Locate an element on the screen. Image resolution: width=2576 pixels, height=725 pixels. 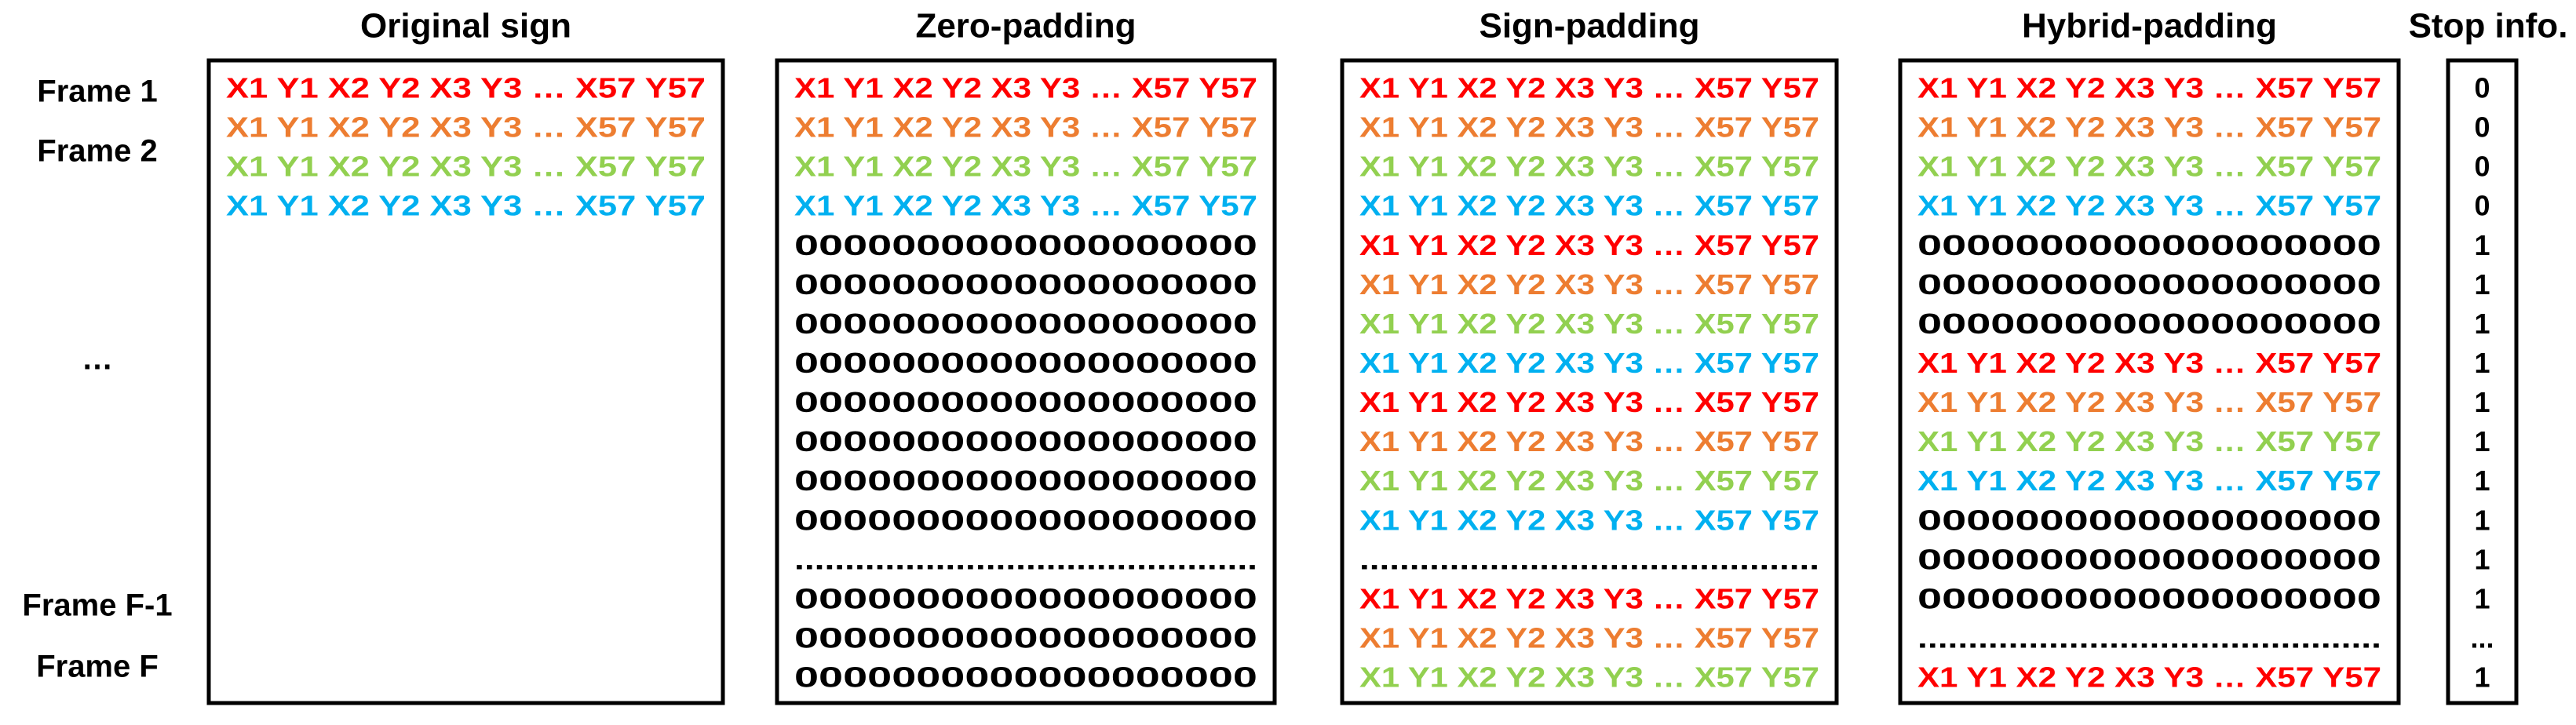
frame-label: Frame 1 is located at coordinates (97, 92).